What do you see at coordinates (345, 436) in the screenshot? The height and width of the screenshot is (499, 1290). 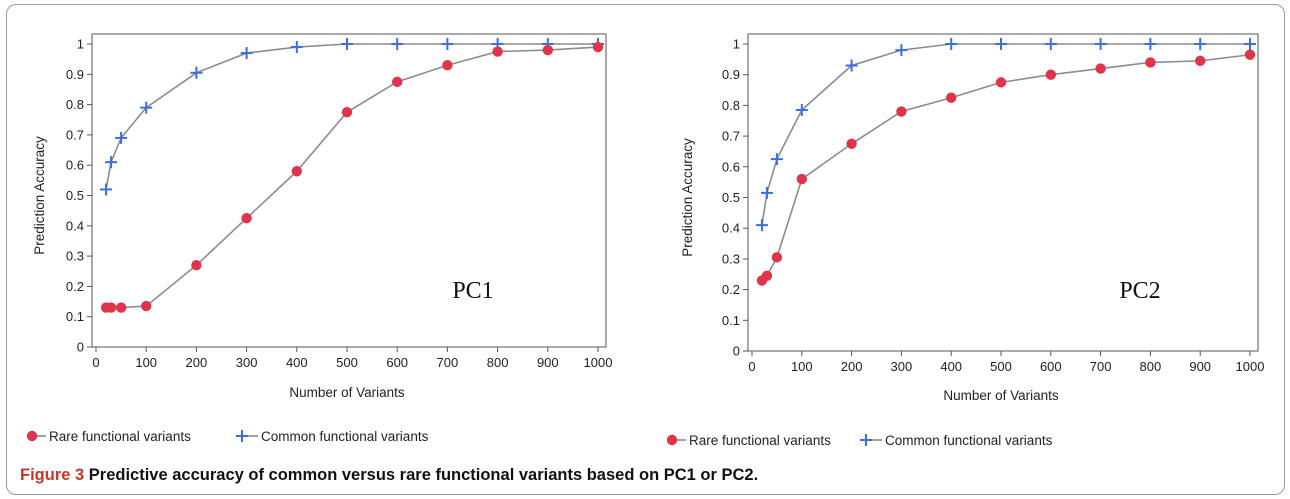 I see `legend-common-label: Common functional variants` at bounding box center [345, 436].